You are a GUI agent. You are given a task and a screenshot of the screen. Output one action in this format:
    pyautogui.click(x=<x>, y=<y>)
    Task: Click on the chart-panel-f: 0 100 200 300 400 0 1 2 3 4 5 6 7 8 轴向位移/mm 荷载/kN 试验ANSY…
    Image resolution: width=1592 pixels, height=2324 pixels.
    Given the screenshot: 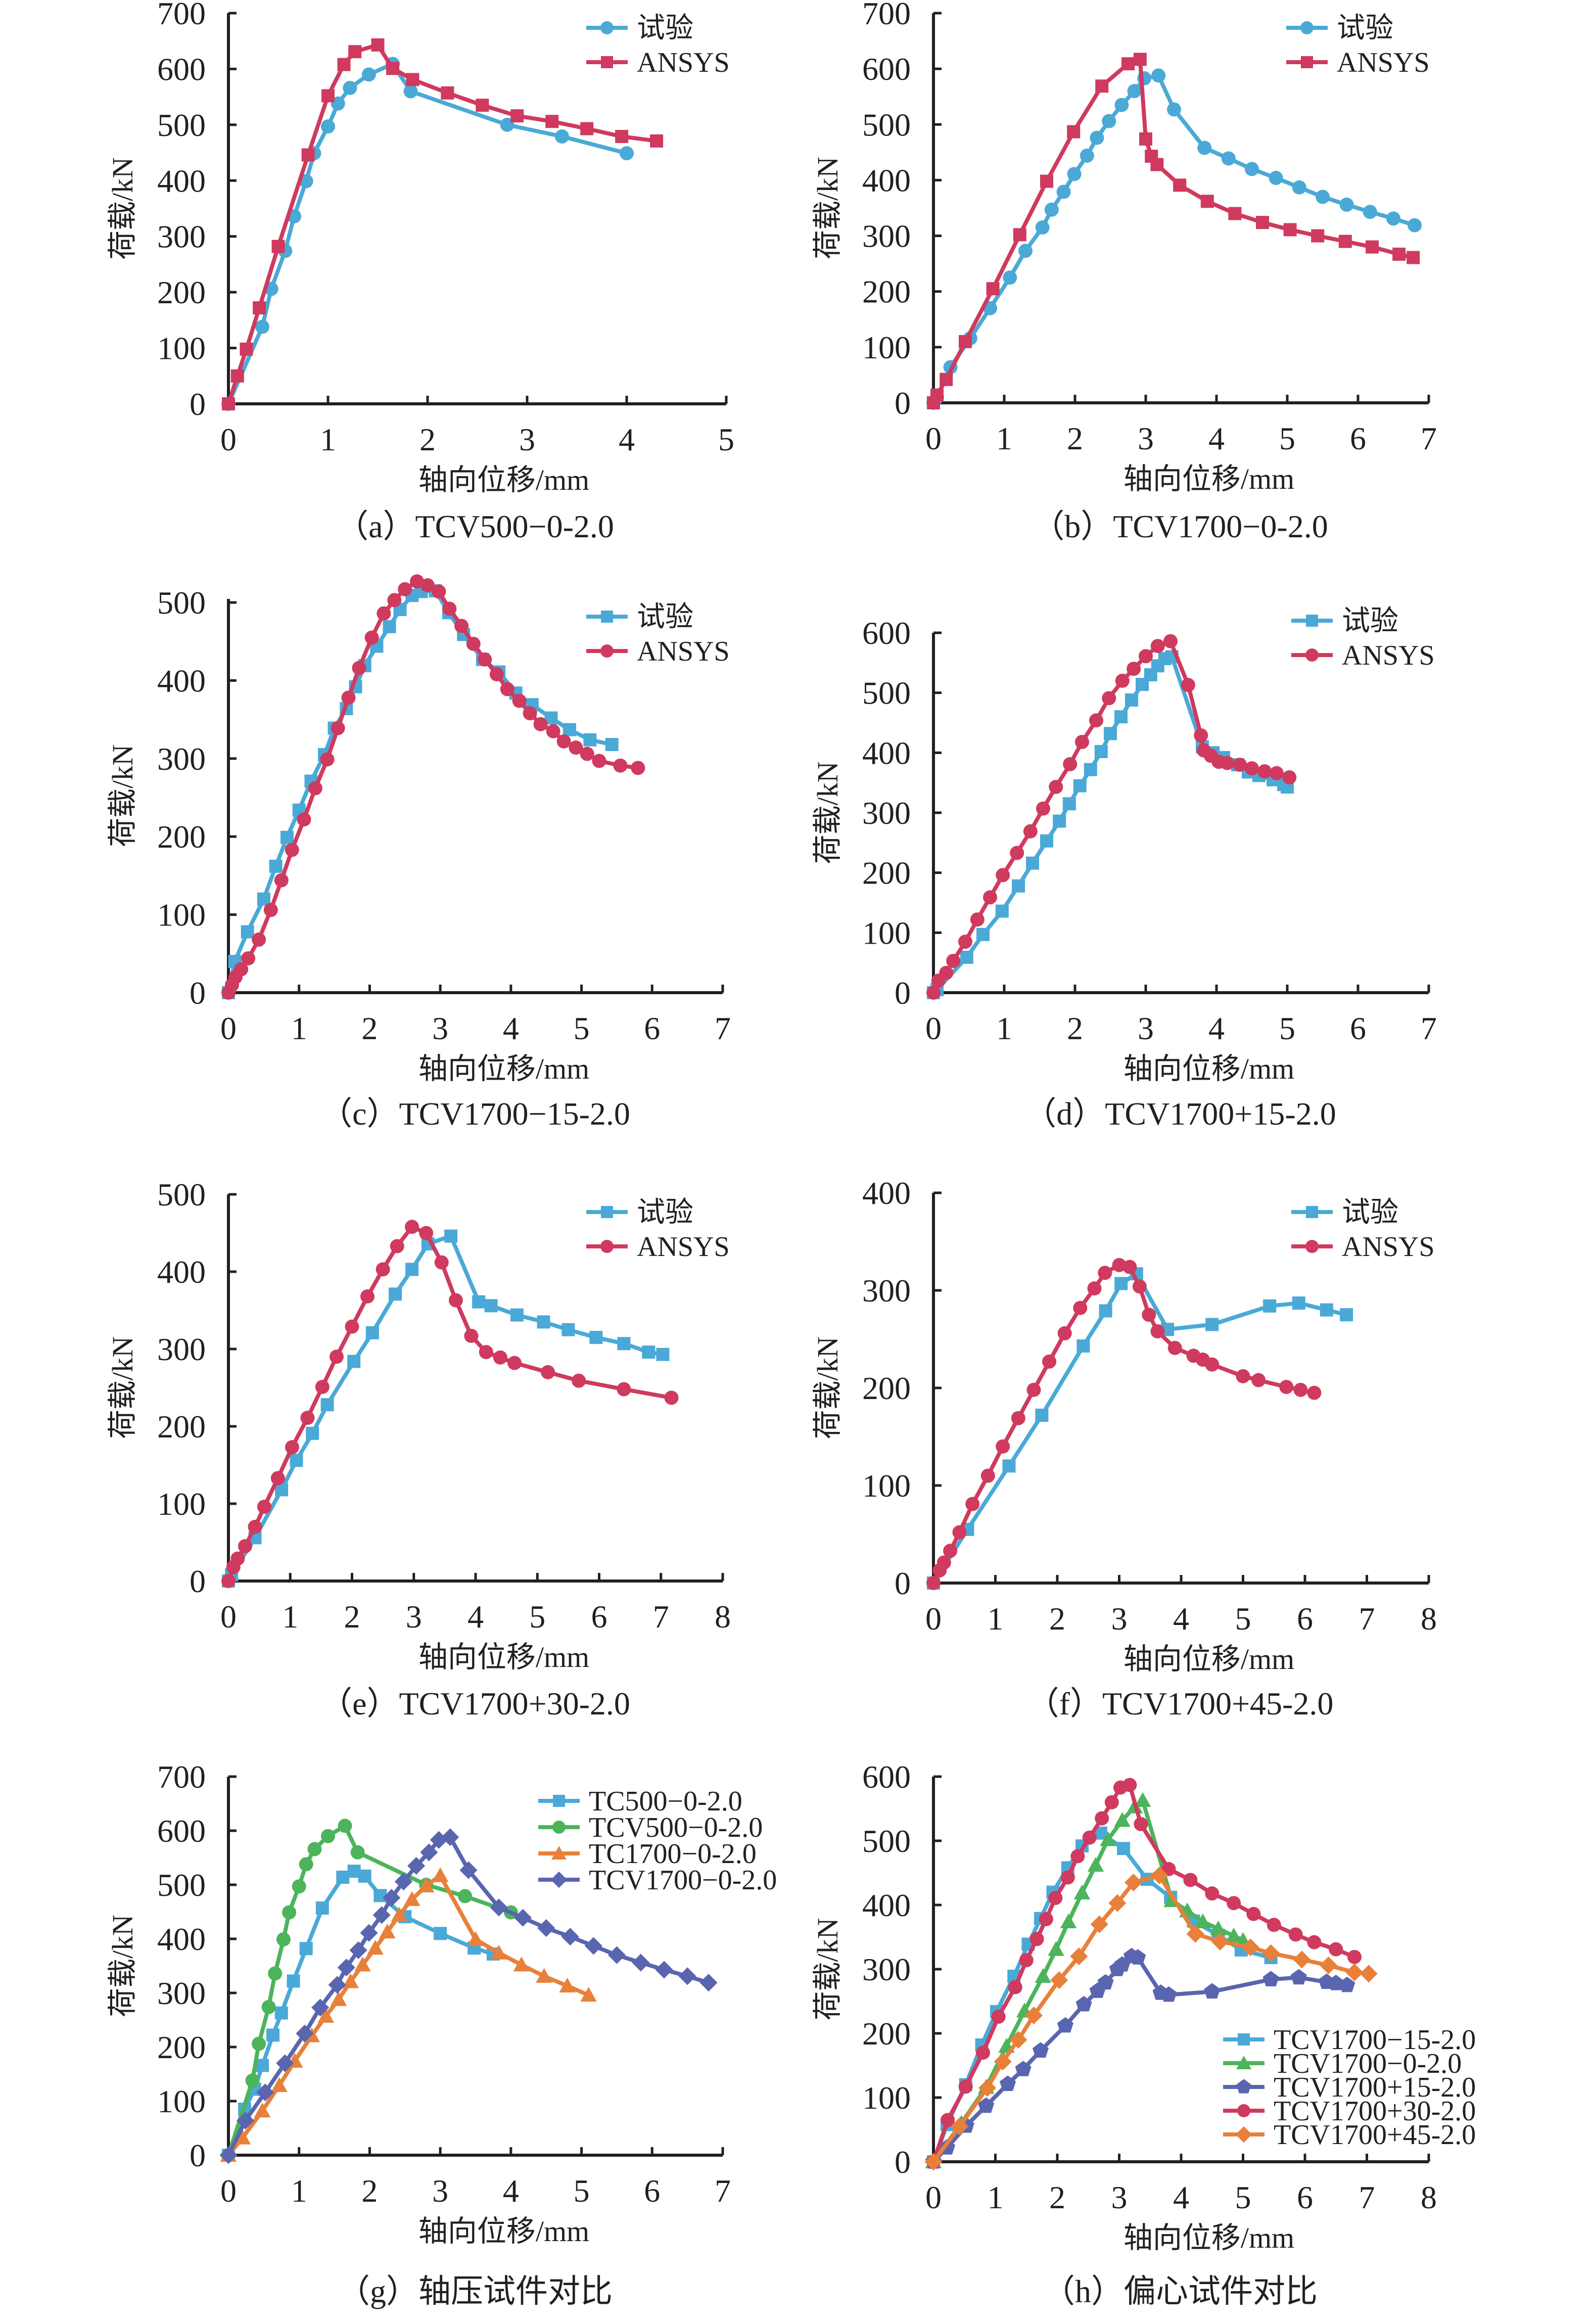 What is the action you would take?
    pyautogui.click(x=1124, y=1448)
    